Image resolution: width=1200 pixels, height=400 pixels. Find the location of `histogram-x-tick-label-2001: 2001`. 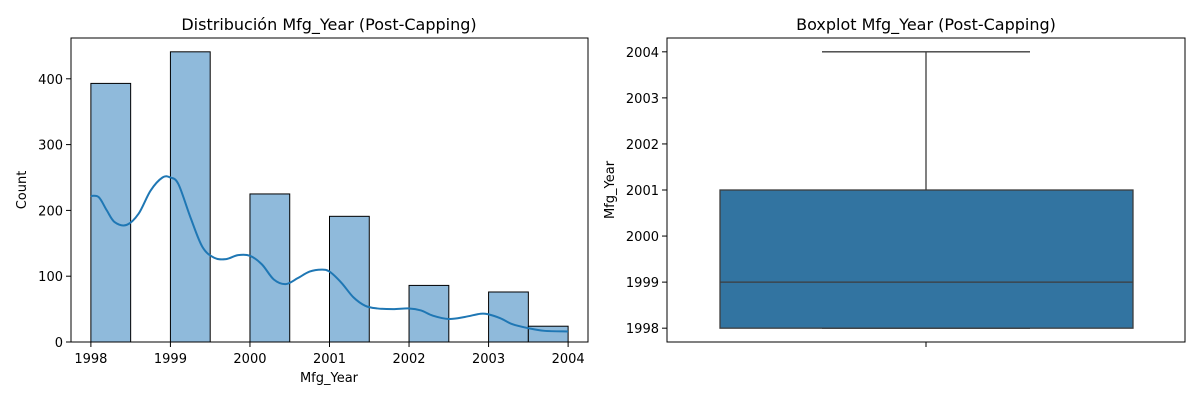

histogram-x-tick-label-2001: 2001 is located at coordinates (329, 359).